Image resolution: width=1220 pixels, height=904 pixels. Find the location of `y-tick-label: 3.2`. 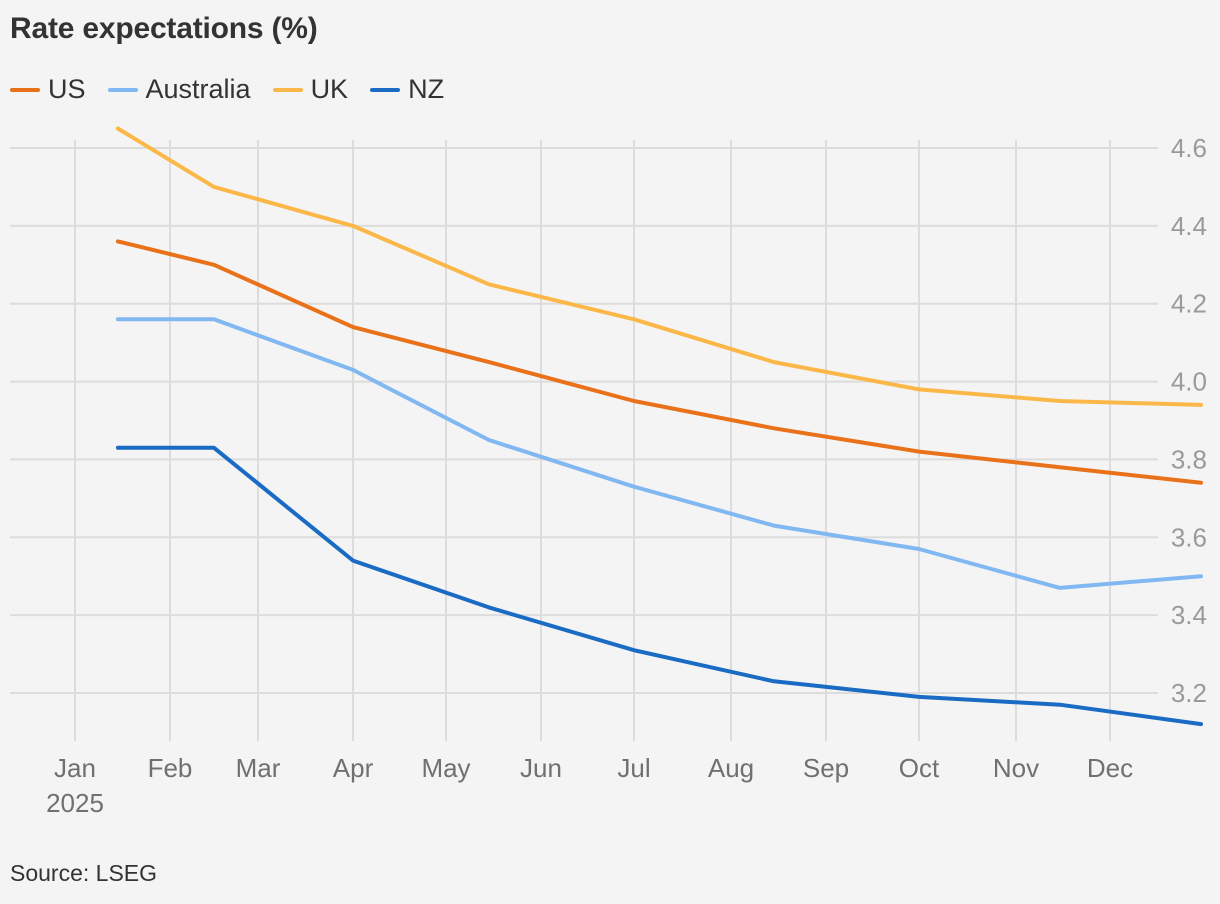

y-tick-label: 3.2 is located at coordinates (1189, 693).